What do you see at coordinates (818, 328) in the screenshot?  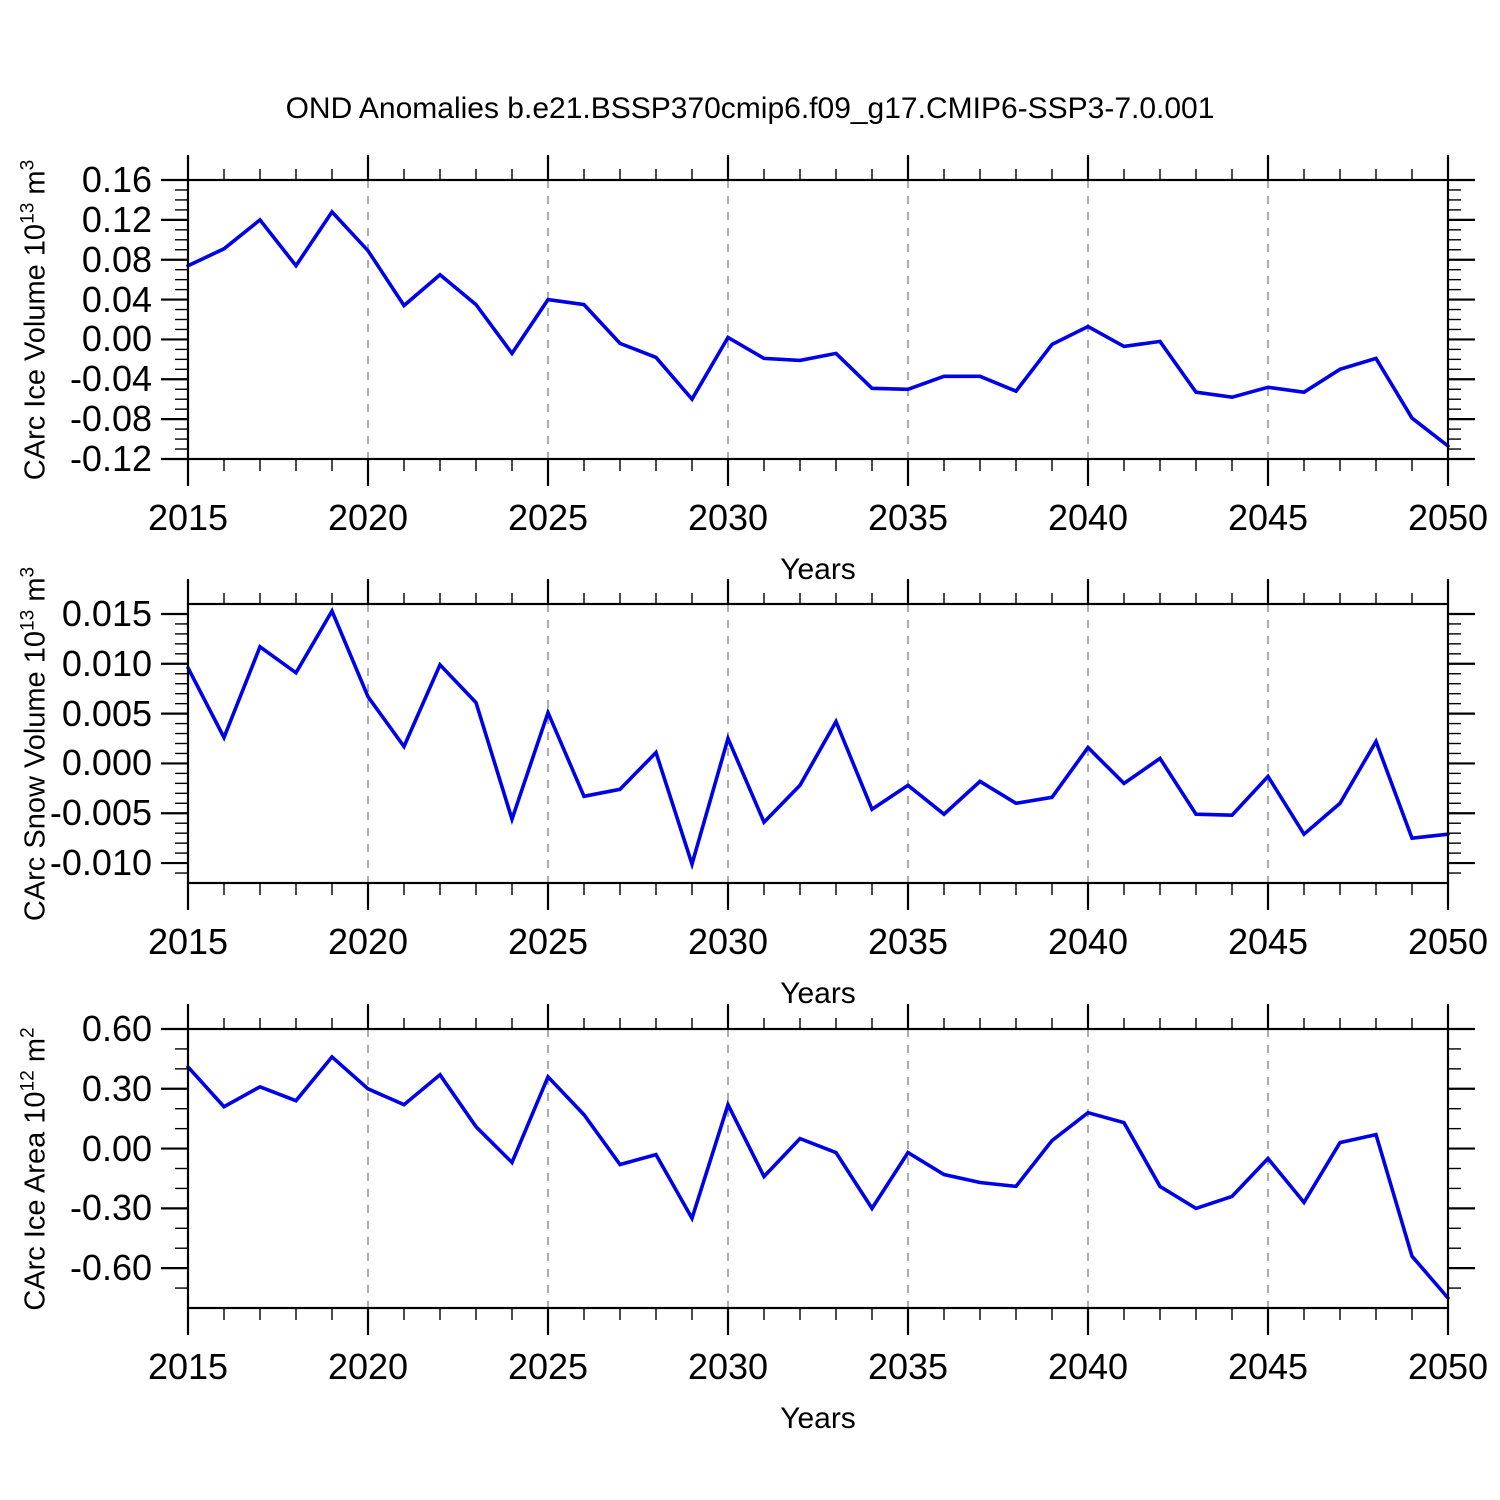 I see `data-line-carc-ice-volume` at bounding box center [818, 328].